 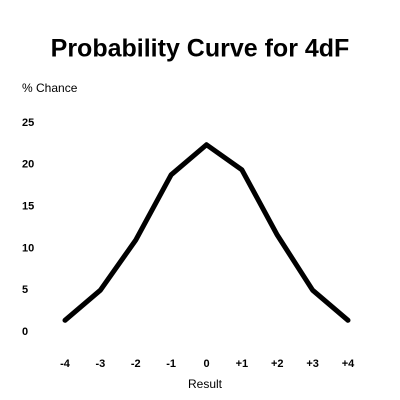 I want to click on y-tick-label: 10, so click(x=28, y=248).